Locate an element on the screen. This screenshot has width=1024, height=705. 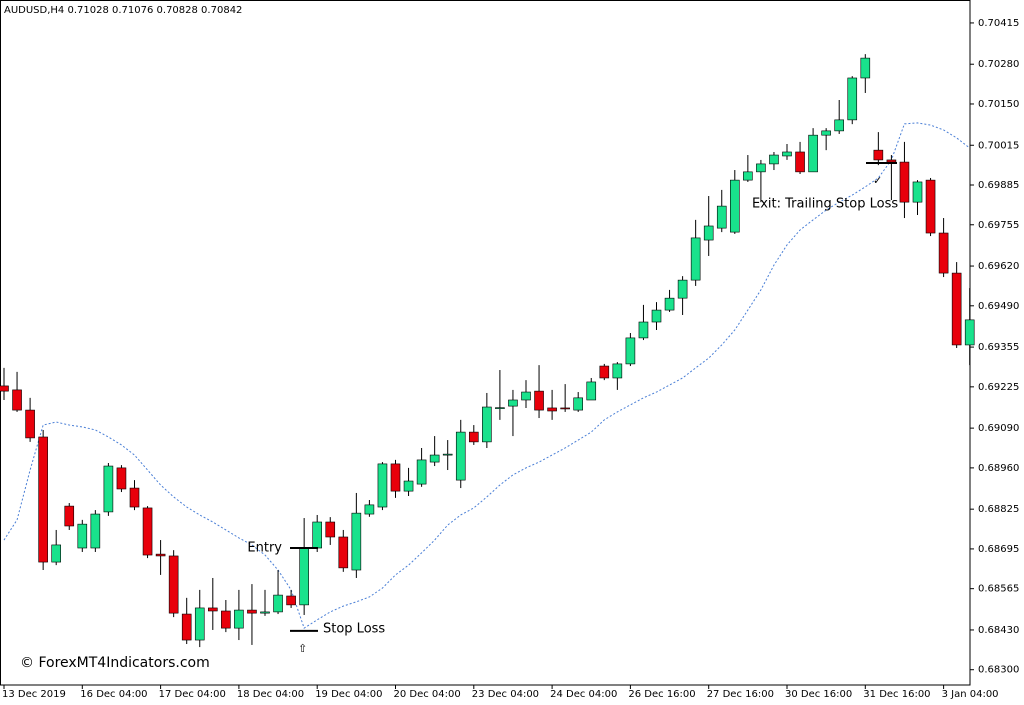
x-tick-label: 20 Dec 04:00 is located at coordinates (427, 694).